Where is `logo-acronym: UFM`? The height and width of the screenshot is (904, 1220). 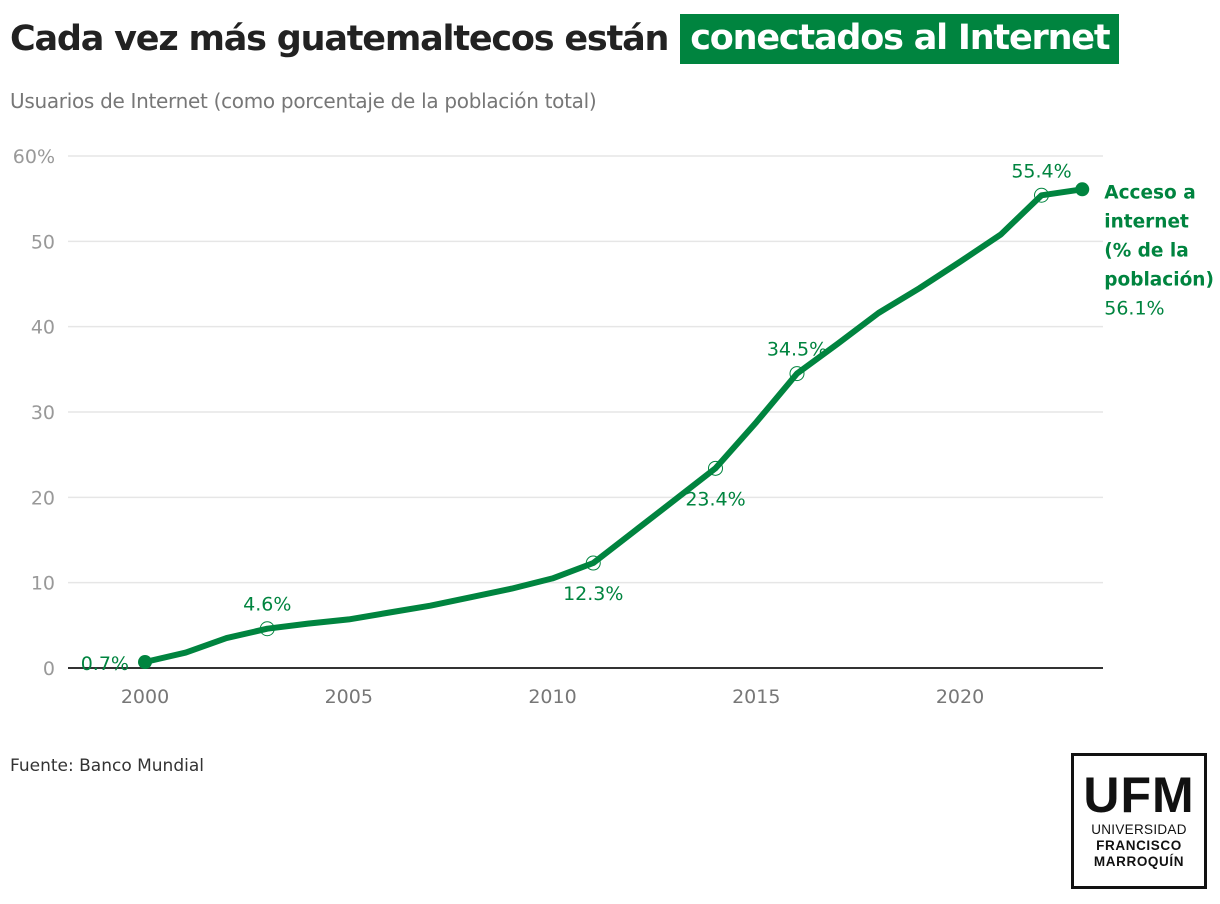 logo-acronym: UFM is located at coordinates (1139, 795).